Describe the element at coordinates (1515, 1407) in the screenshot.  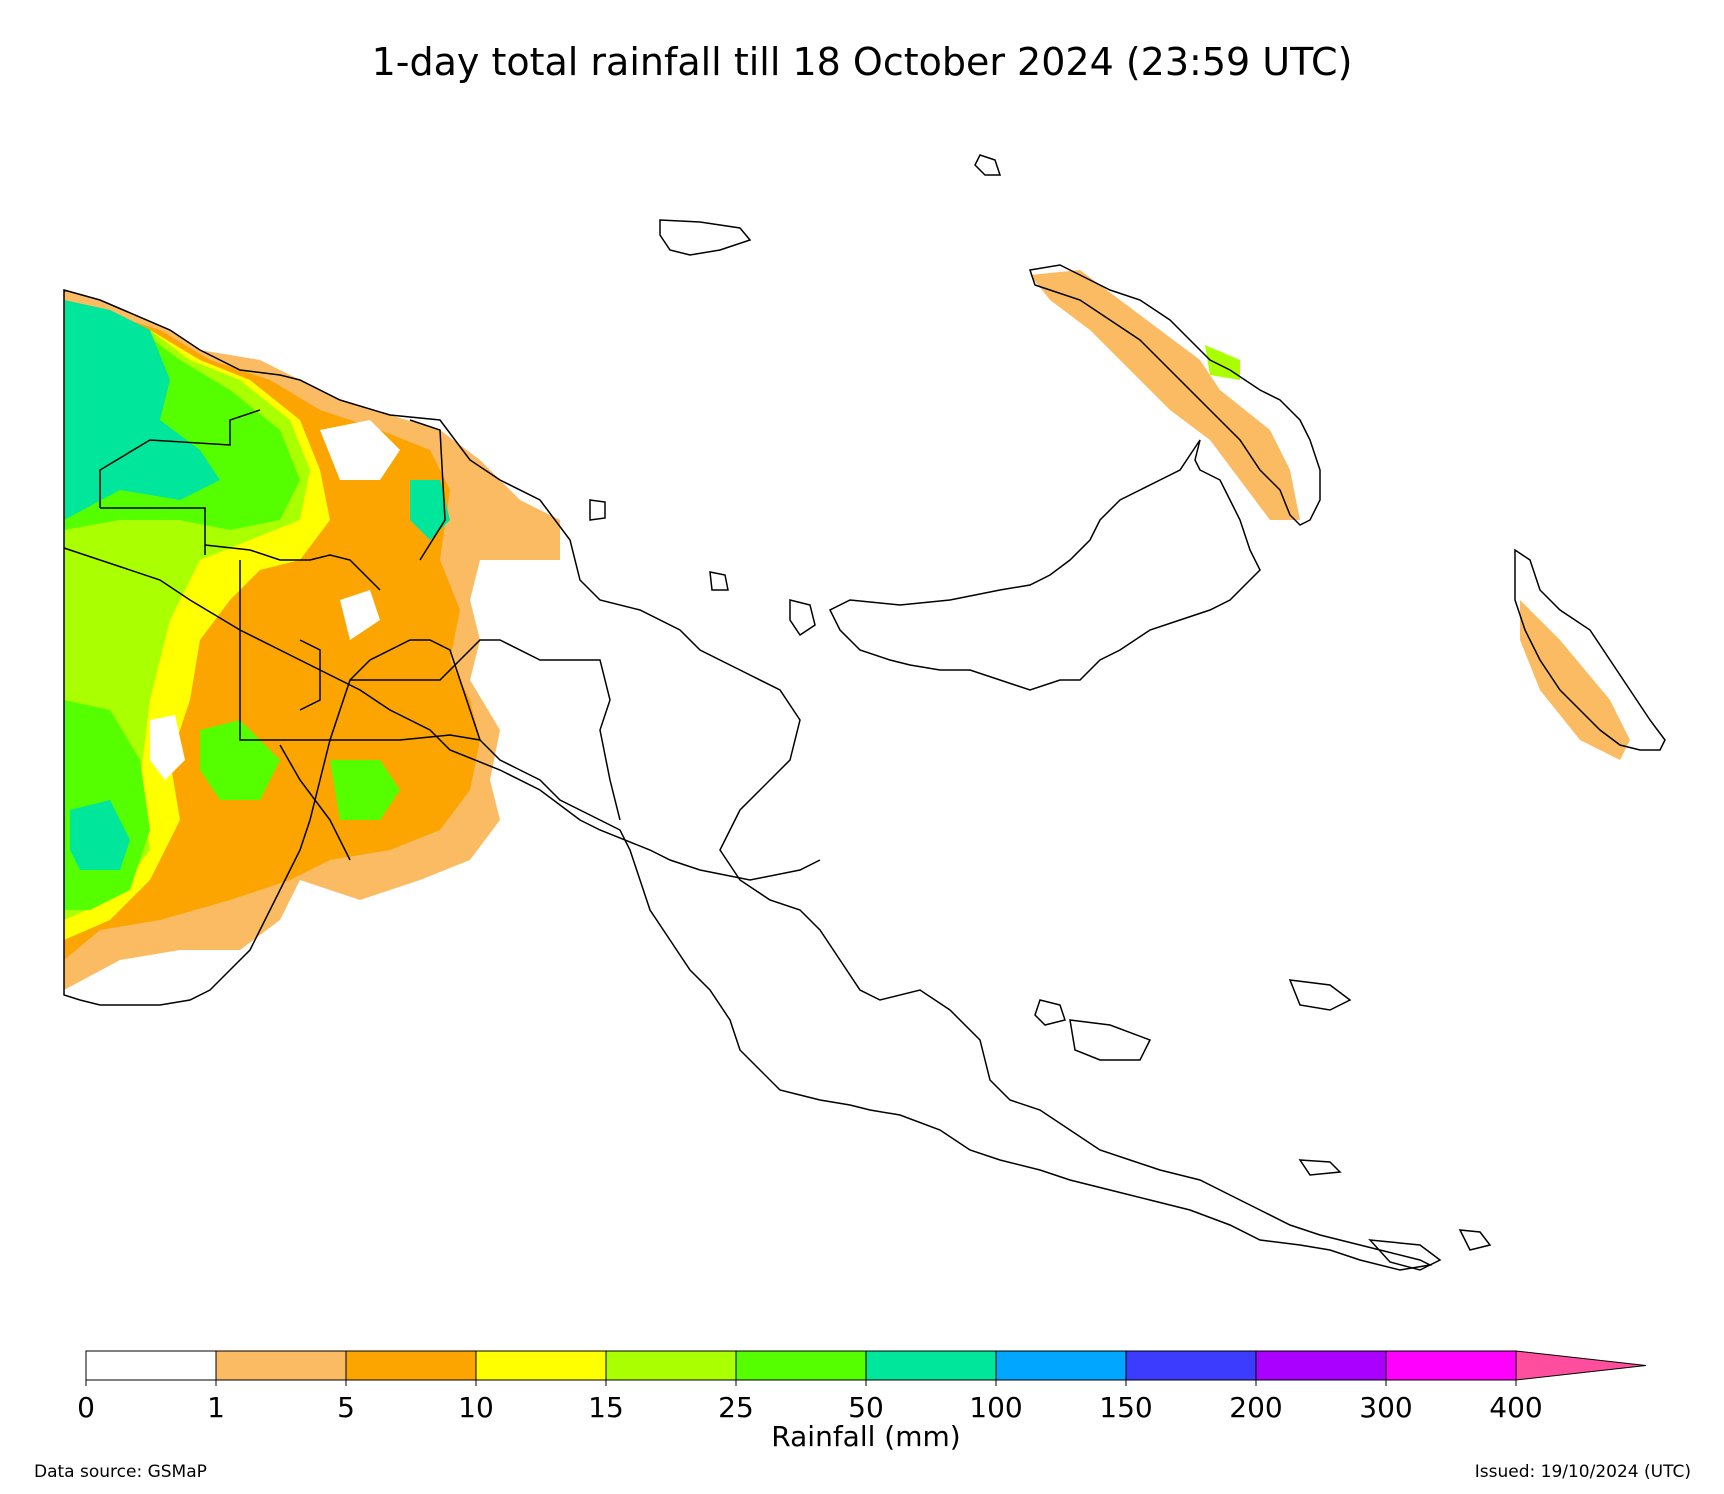
I see `colorbar-tick-label: 400` at that location.